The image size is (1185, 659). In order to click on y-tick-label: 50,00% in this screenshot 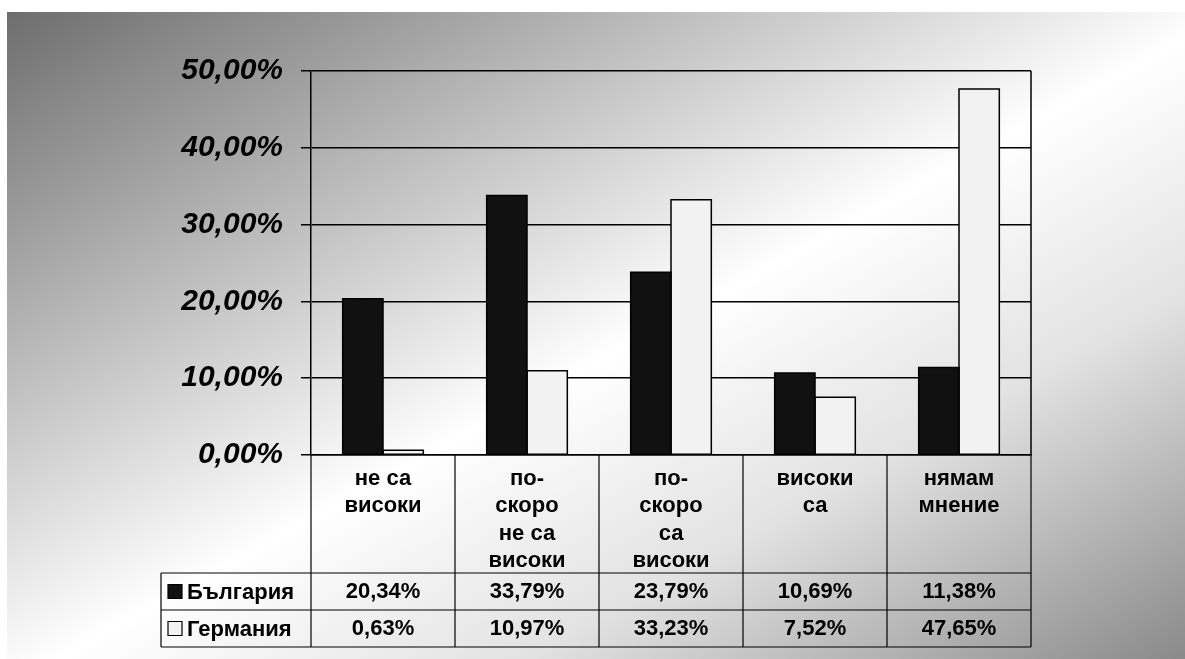, I will do `click(232, 69)`.